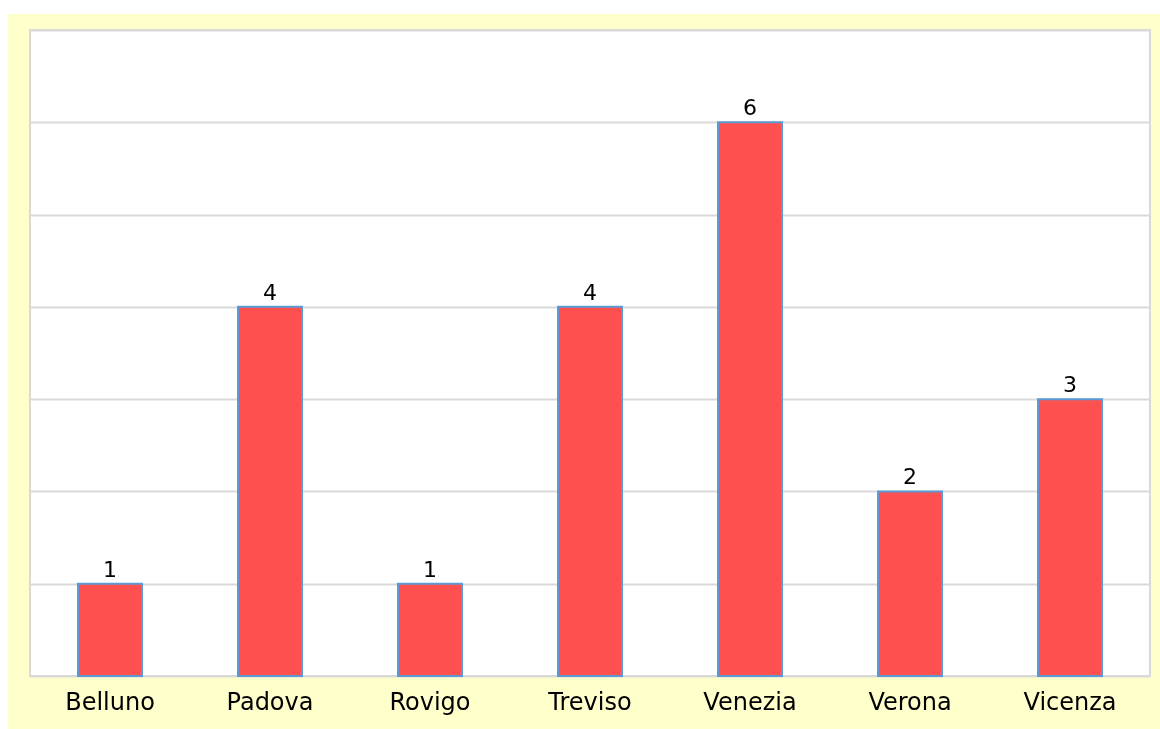 The height and width of the screenshot is (729, 1160). I want to click on x-tick-label: Rovigo, so click(430, 701).